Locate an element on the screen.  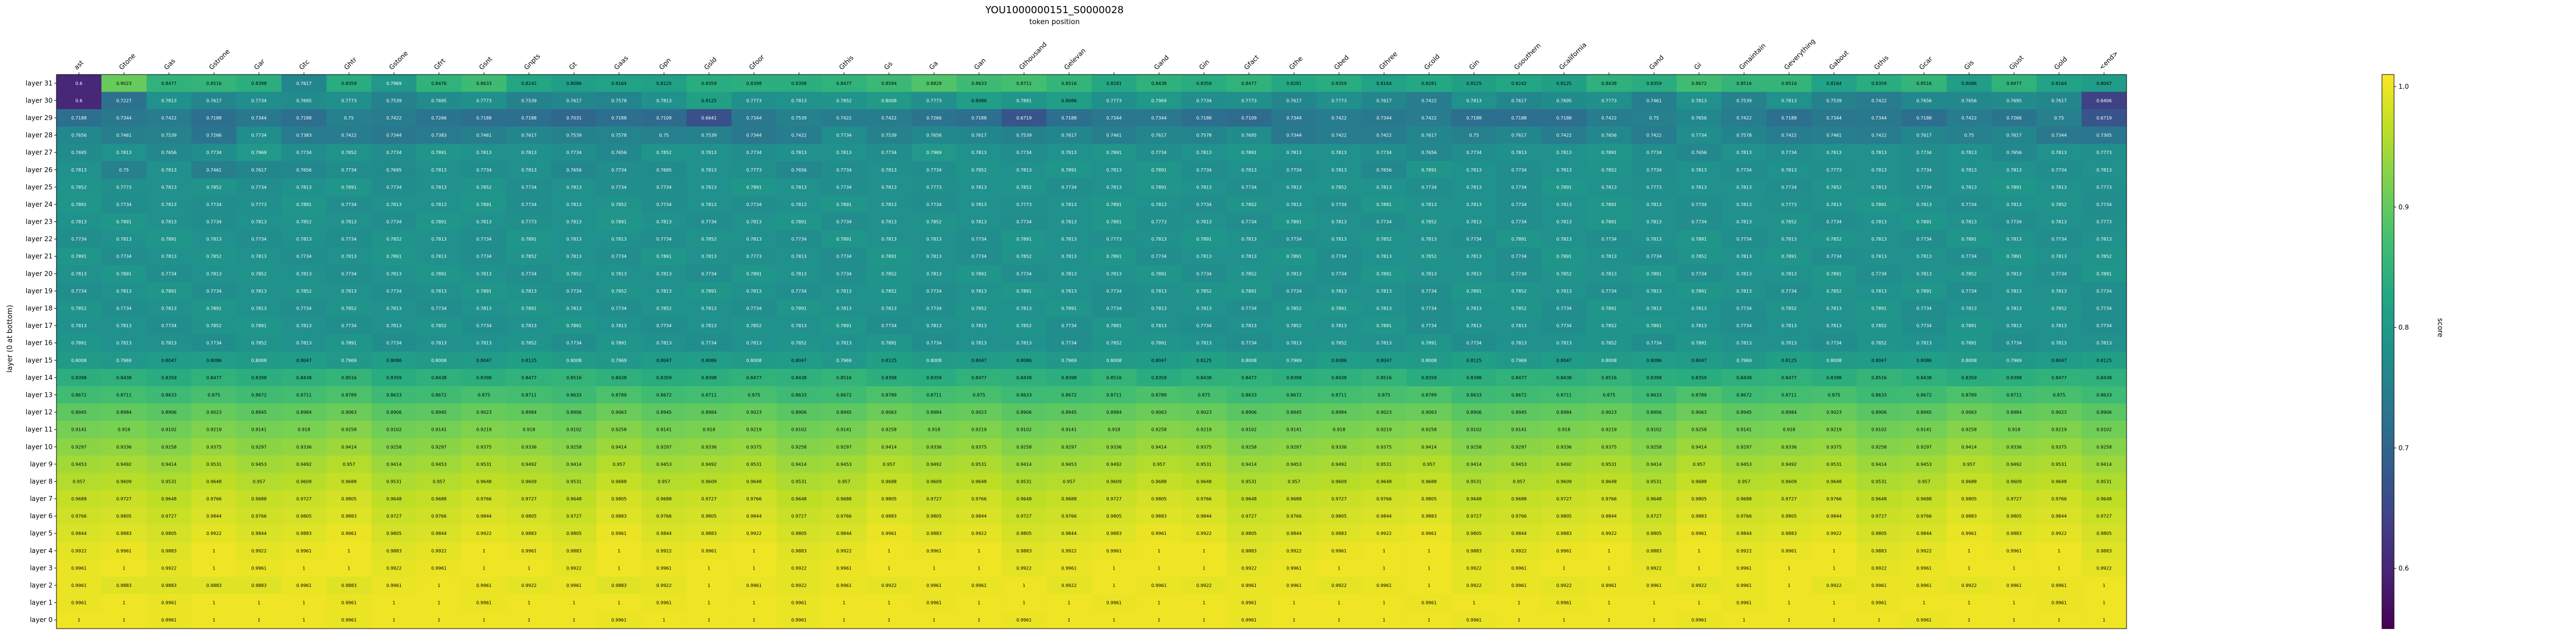
cell-value-label: 0.918 is located at coordinates (2014, 429).